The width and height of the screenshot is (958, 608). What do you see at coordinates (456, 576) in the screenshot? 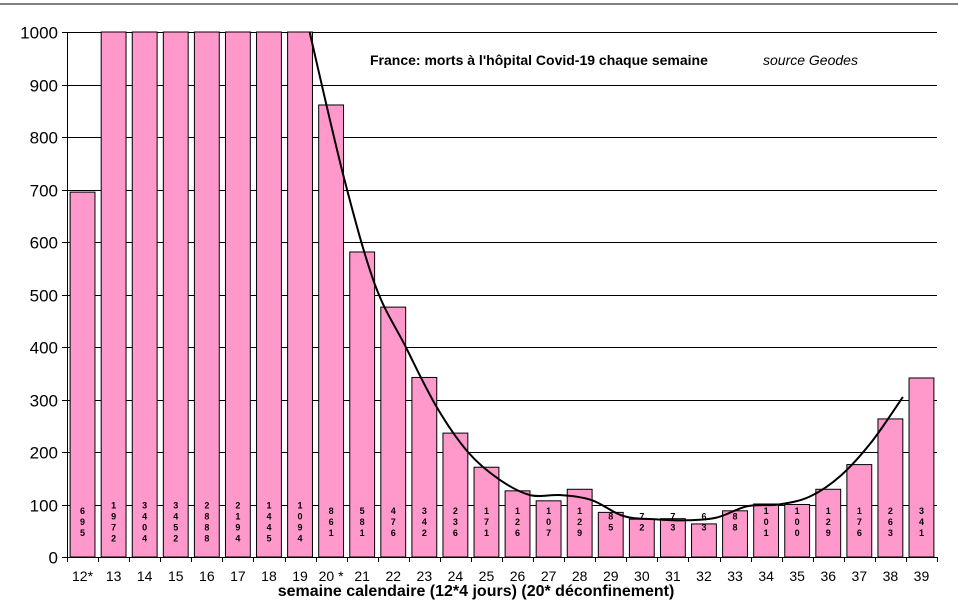
I see `x-tick-label: 24` at bounding box center [456, 576].